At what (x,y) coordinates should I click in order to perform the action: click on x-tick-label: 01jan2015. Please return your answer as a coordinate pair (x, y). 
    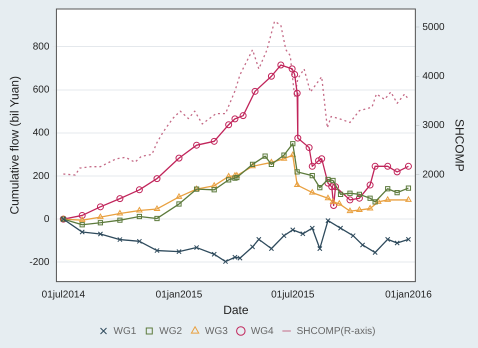
    Looking at the image, I should click on (179, 294).